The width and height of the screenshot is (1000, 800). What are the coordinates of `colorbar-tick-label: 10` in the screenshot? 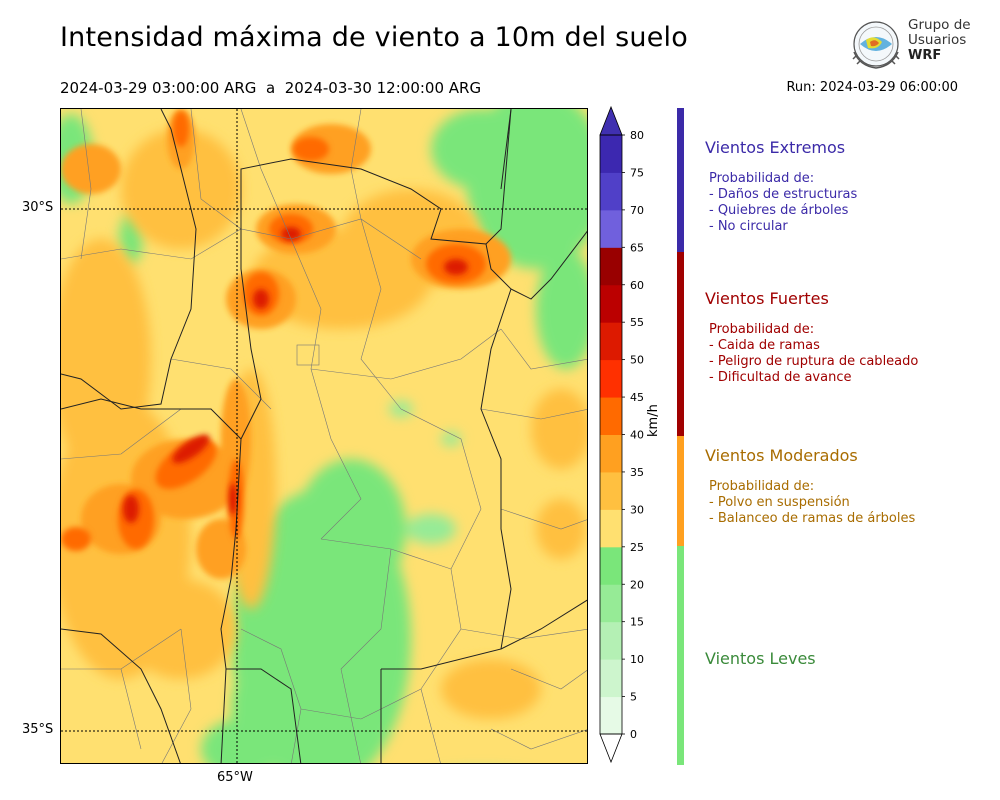 It's located at (637, 659).